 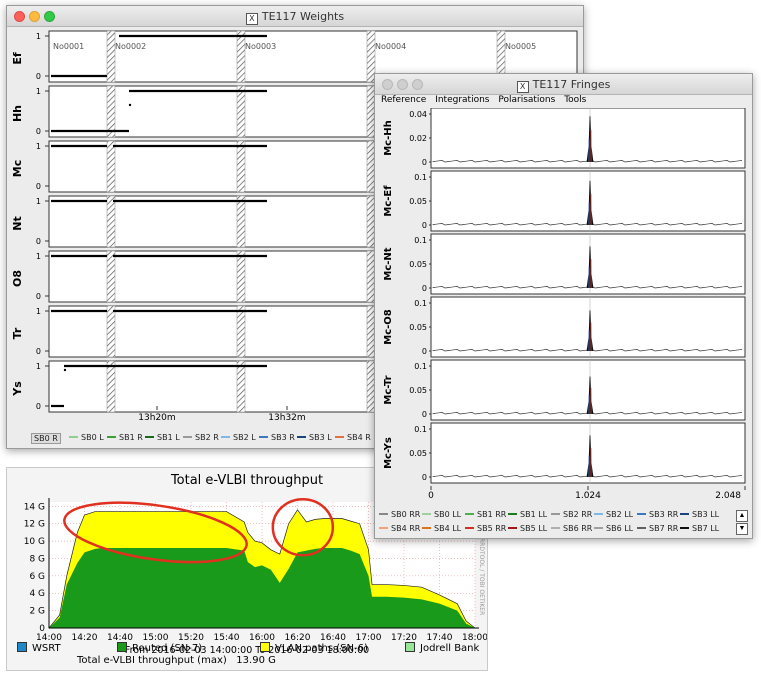 What do you see at coordinates (86, 437) in the screenshot?
I see `weights-legend-item: SB0 L` at bounding box center [86, 437].